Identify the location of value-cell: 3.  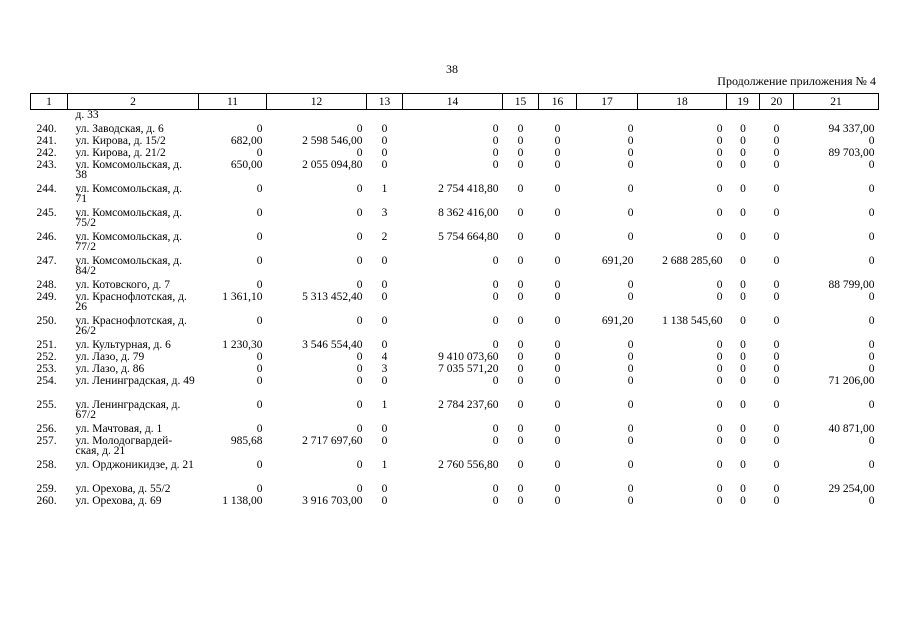
(384, 369).